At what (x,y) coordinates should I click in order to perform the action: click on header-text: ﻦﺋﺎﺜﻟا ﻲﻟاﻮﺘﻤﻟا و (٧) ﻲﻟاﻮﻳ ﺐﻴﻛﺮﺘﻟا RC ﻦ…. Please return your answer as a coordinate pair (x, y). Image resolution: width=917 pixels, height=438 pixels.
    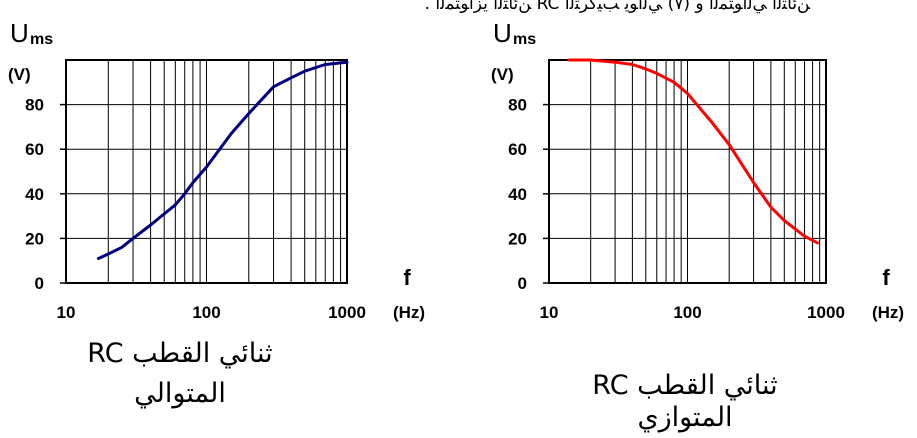
    Looking at the image, I should click on (617, 7).